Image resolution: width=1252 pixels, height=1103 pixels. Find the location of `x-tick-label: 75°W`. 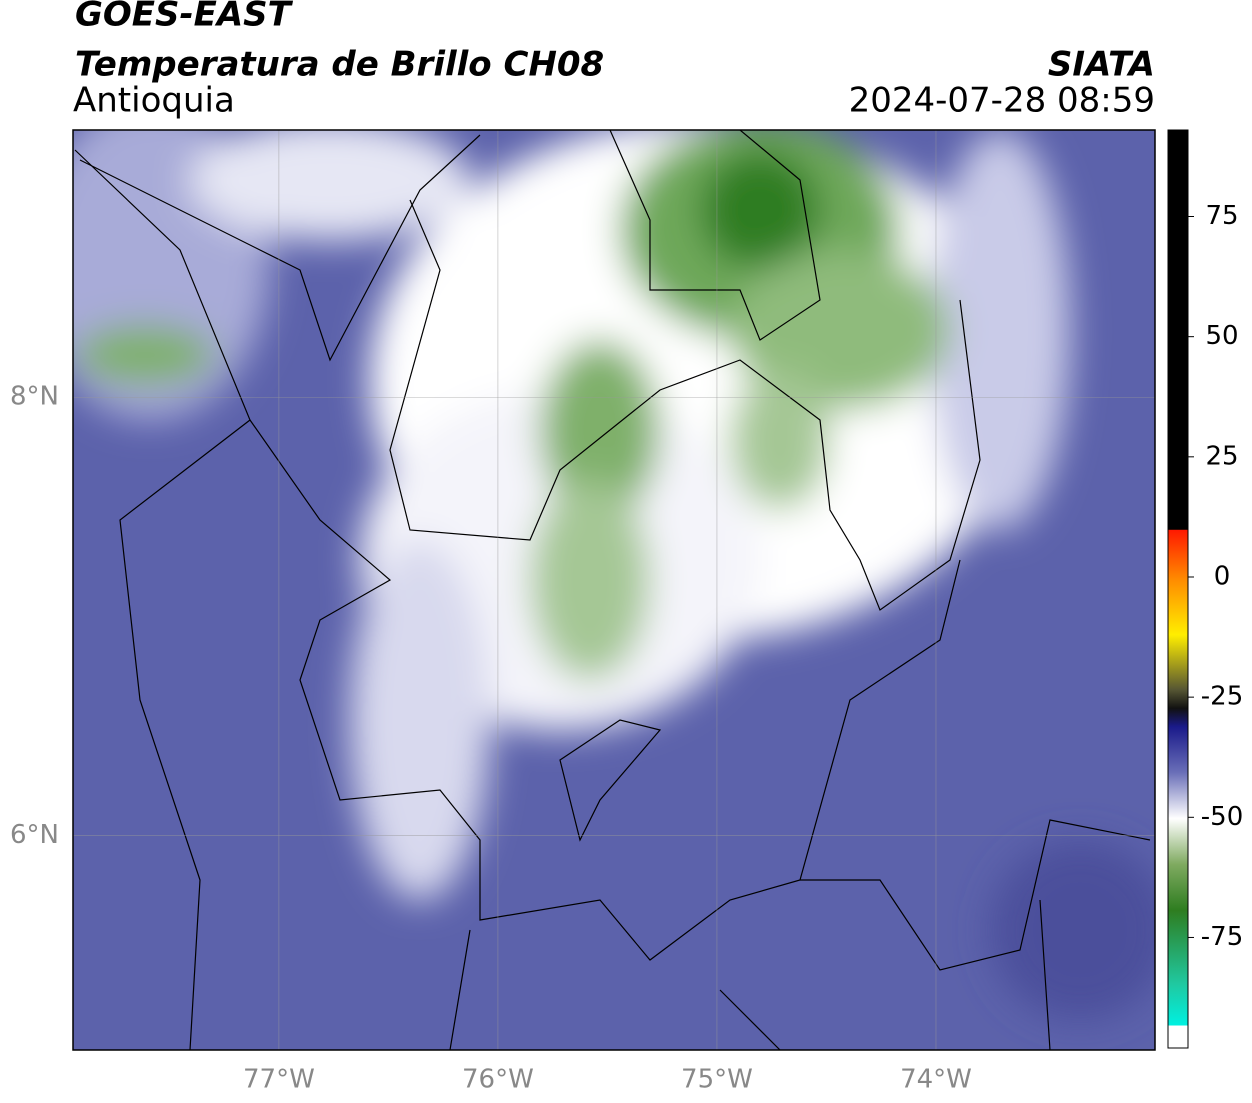

x-tick-label: 75°W is located at coordinates (717, 1080).